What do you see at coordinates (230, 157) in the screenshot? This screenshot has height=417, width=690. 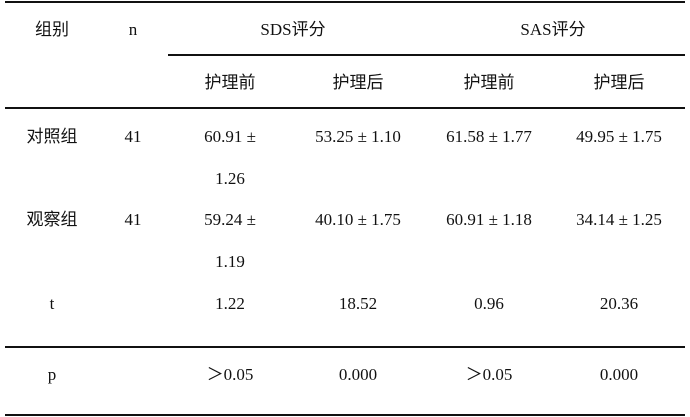 I see `cell: 60.91 ± 1.26` at bounding box center [230, 157].